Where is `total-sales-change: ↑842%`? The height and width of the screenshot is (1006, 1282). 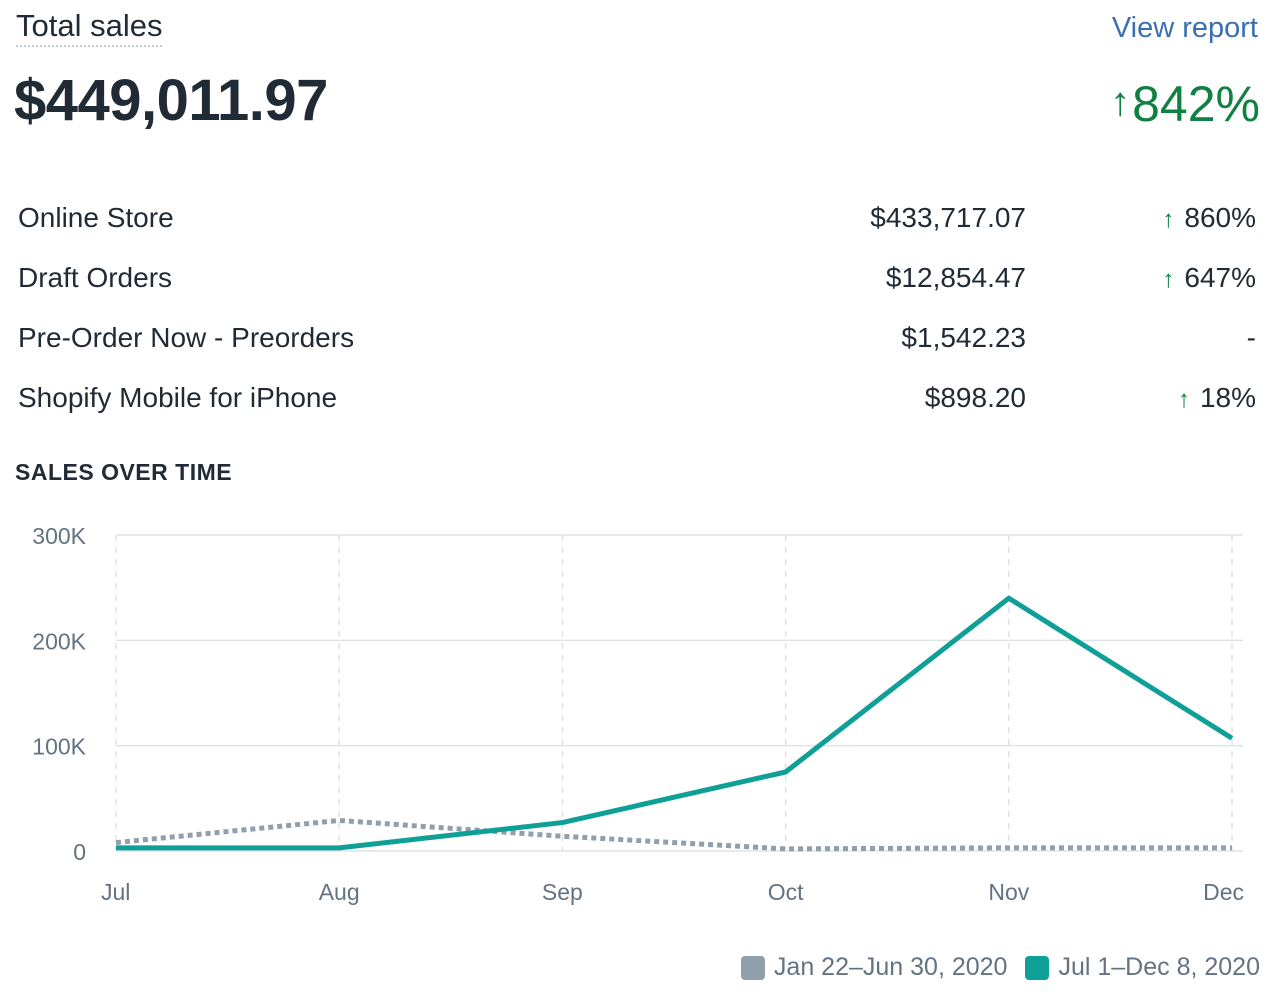
total-sales-change: ↑842% is located at coordinates (1185, 103).